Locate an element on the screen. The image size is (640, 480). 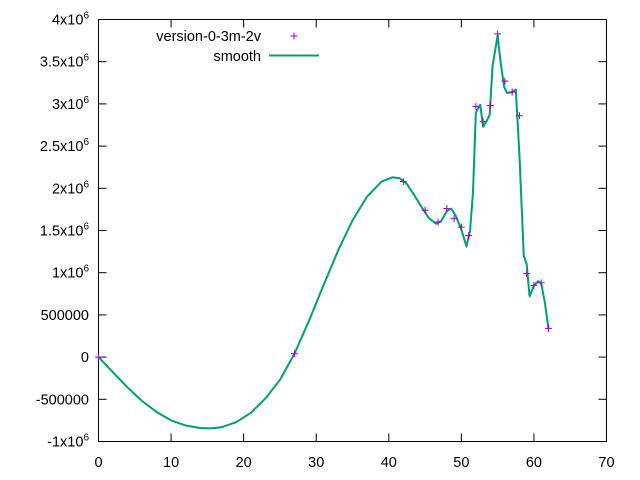
x-tick-label: 60 is located at coordinates (534, 463).